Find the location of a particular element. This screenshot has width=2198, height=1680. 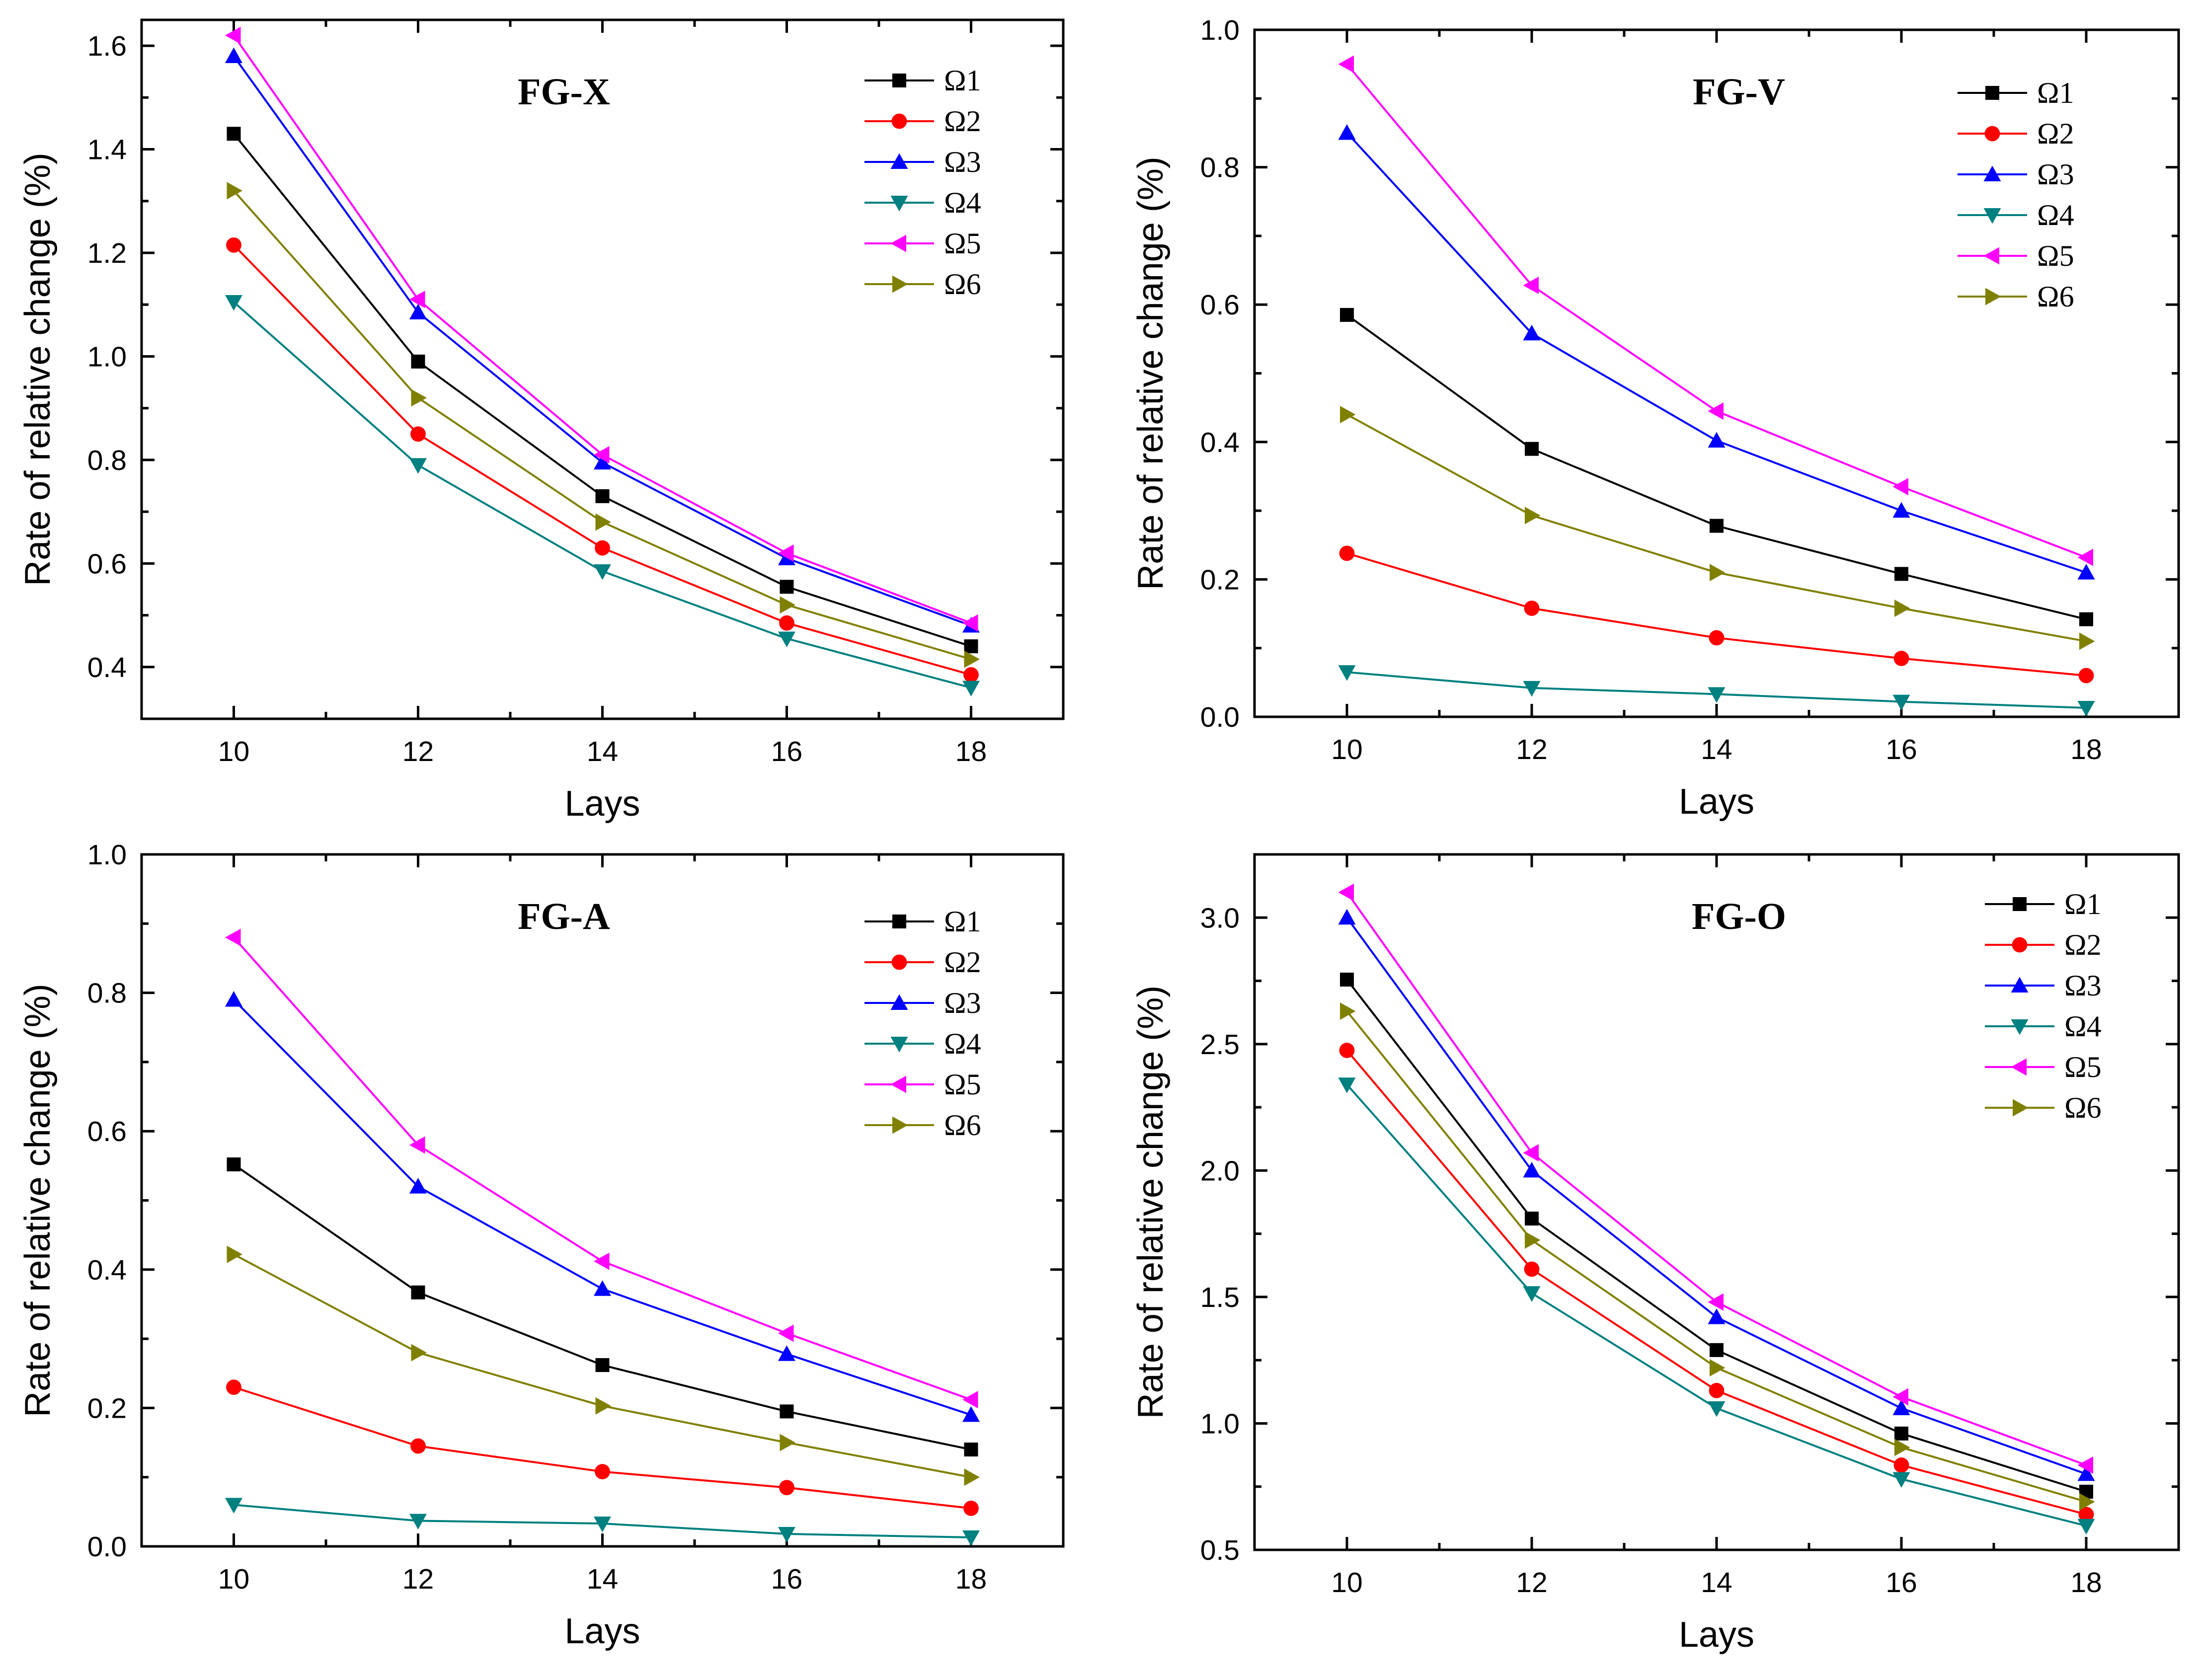

x-axis-title: Lays is located at coordinates (602, 1631).